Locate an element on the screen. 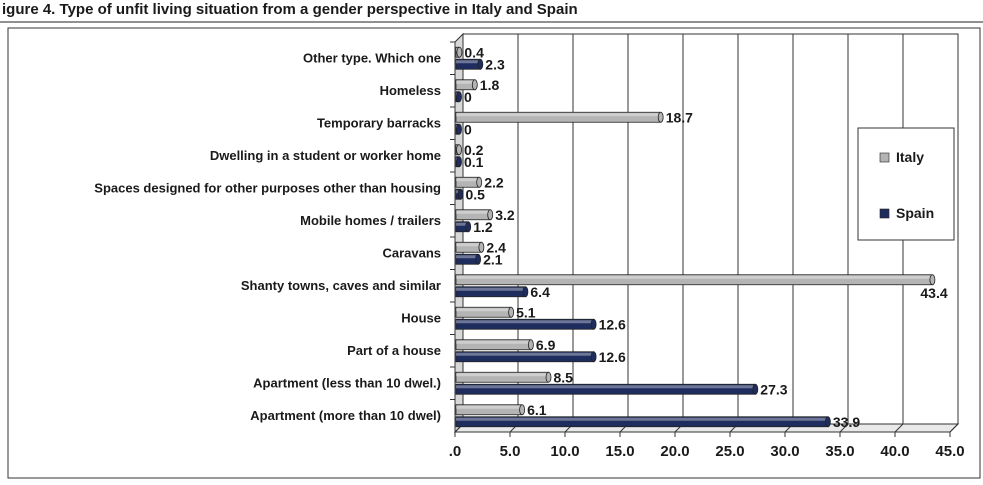 This screenshot has height=485, width=983. data-label-italy: 2.2 is located at coordinates (494, 182).